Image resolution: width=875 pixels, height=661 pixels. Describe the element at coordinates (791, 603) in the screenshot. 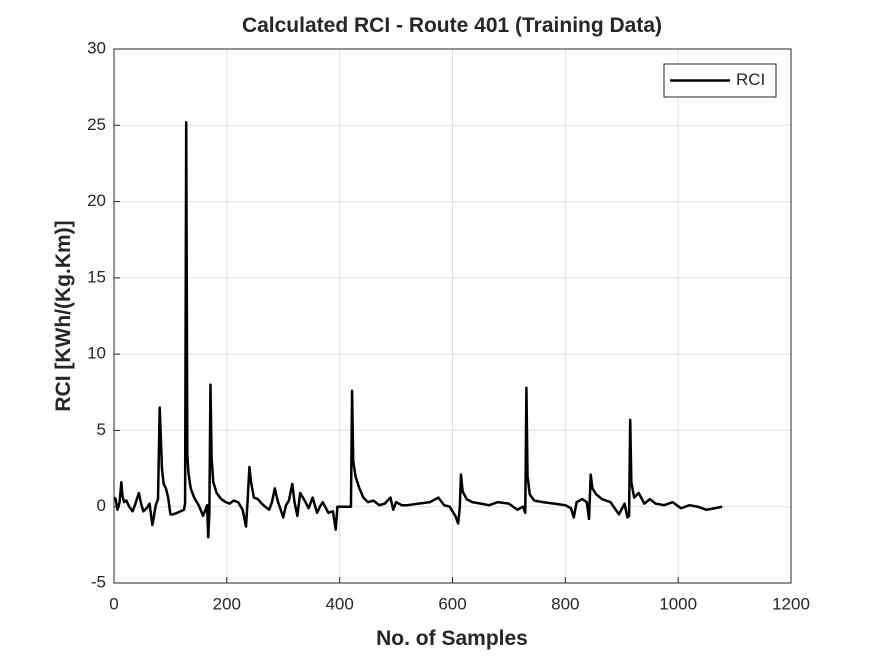

I see `x-tick-label: 1200` at that location.